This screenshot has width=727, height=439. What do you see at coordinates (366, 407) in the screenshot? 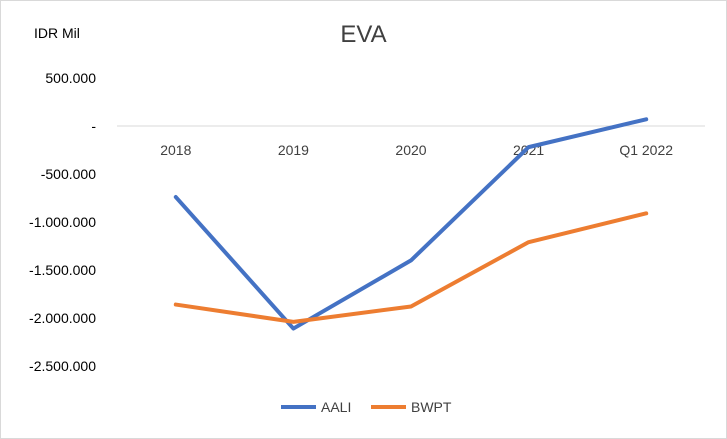
I see `legend: AALI BWPT` at bounding box center [366, 407].